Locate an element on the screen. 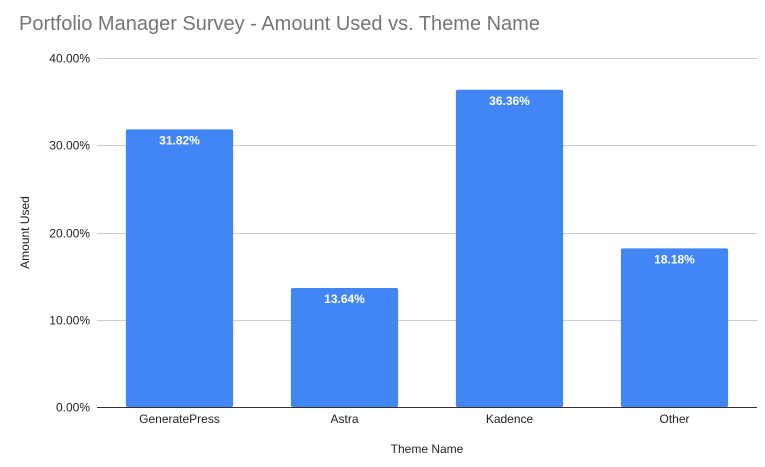 This screenshot has width=765, height=467. x-axis-title: Theme Name is located at coordinates (427, 449).